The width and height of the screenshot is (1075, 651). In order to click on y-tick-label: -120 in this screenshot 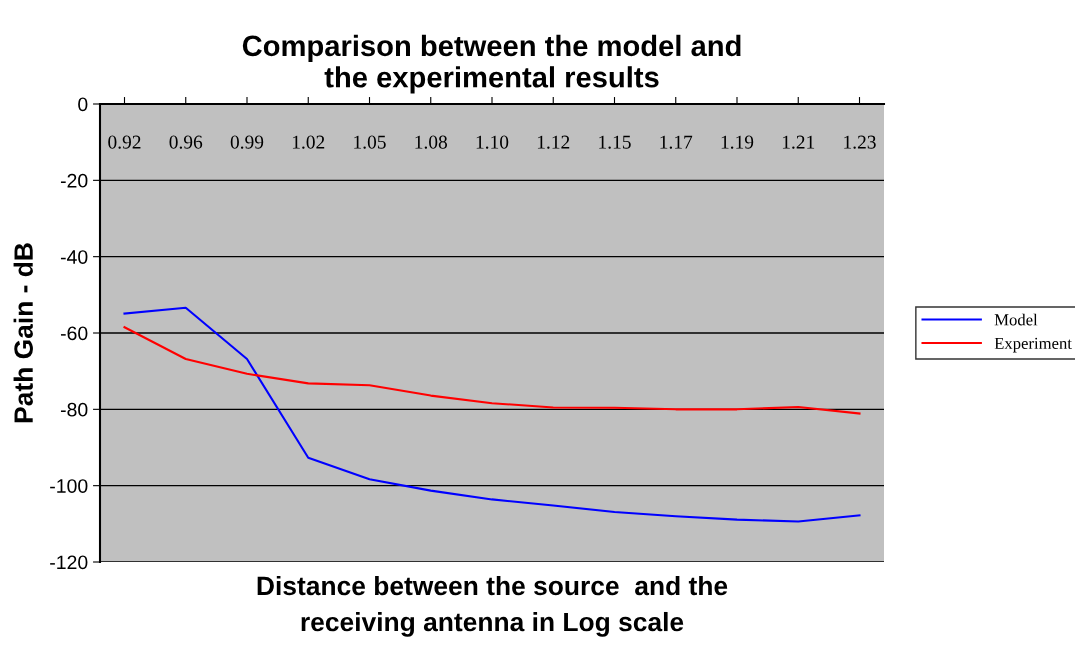, I will do `click(69, 562)`.